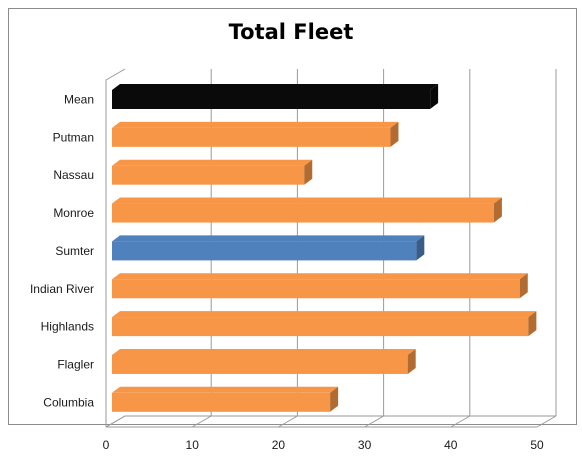  Describe the element at coordinates (291, 32) in the screenshot. I see `chart-title: Total Fleet` at that location.